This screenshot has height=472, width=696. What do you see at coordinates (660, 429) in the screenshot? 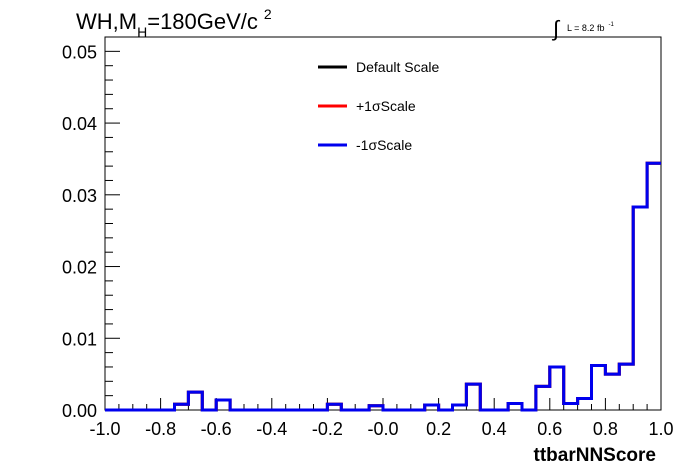
I see `x-tick-label: 1.0` at bounding box center [660, 429].